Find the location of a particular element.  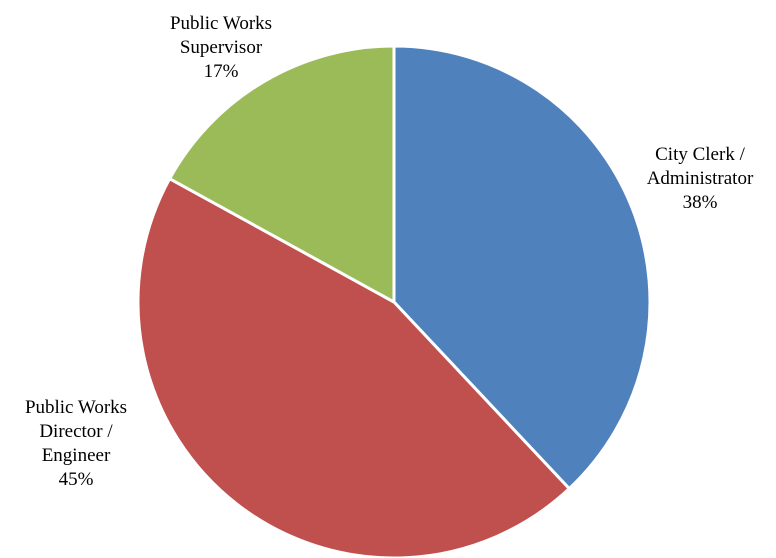

pie-slice-value-label: 17% is located at coordinates (221, 71).